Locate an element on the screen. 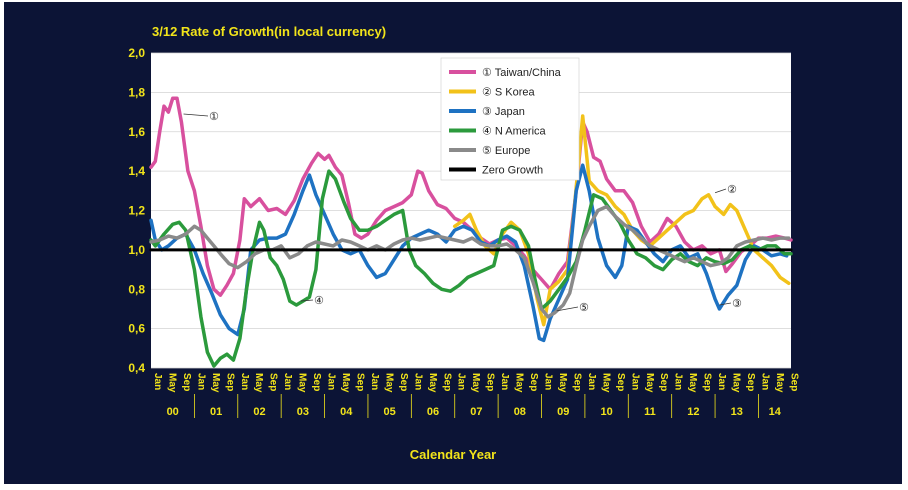 This screenshot has width=908, height=490. year-label: 10 is located at coordinates (606, 412).